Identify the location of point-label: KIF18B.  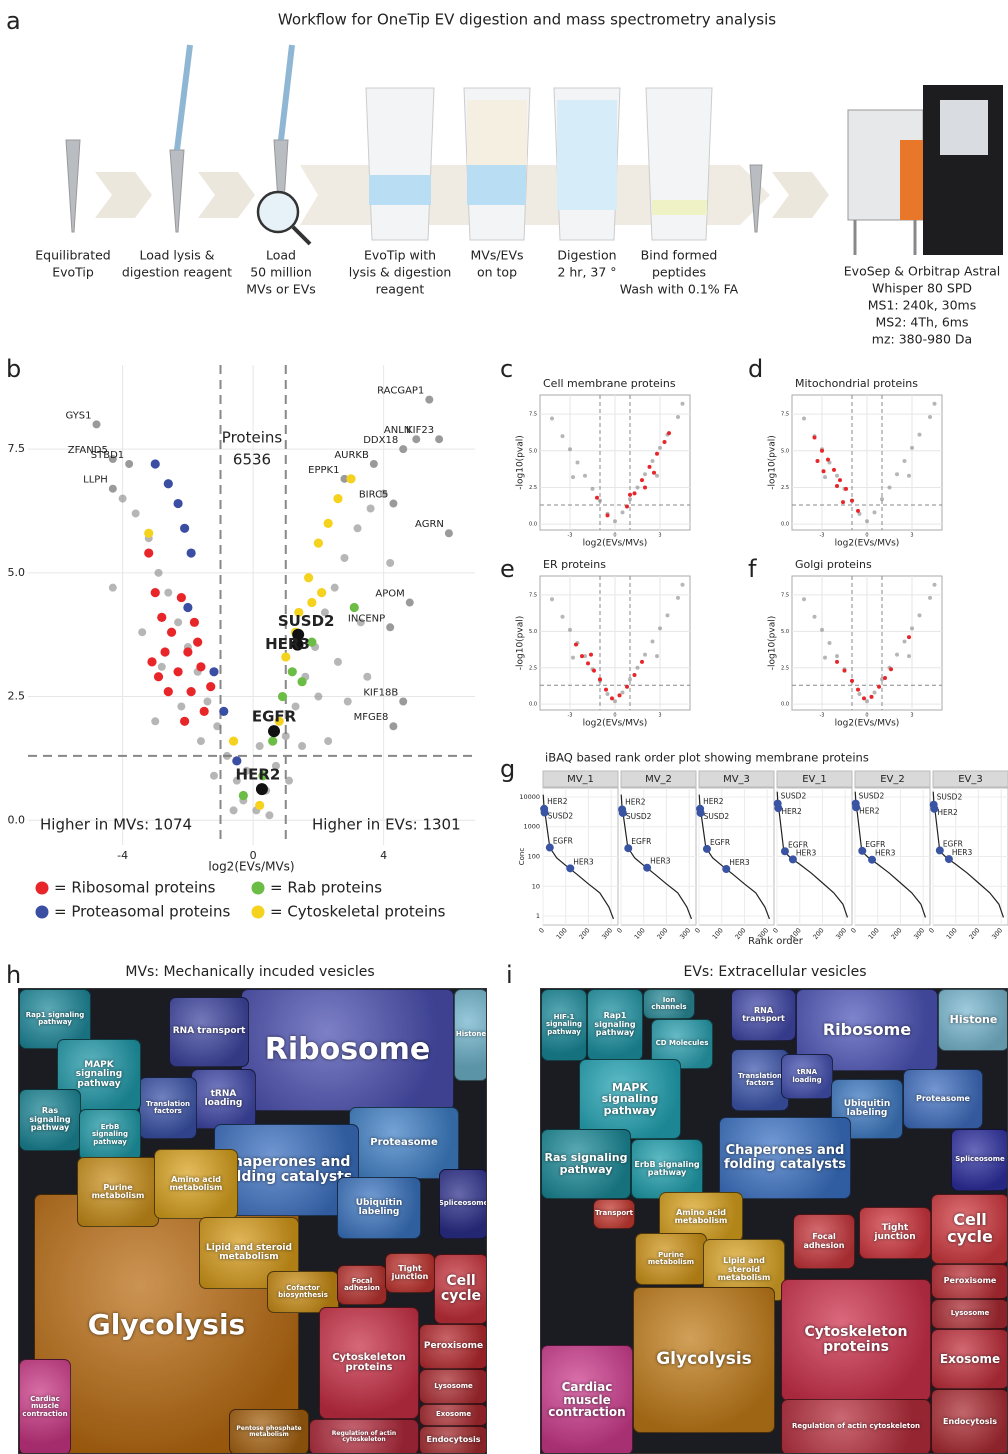
(380, 692).